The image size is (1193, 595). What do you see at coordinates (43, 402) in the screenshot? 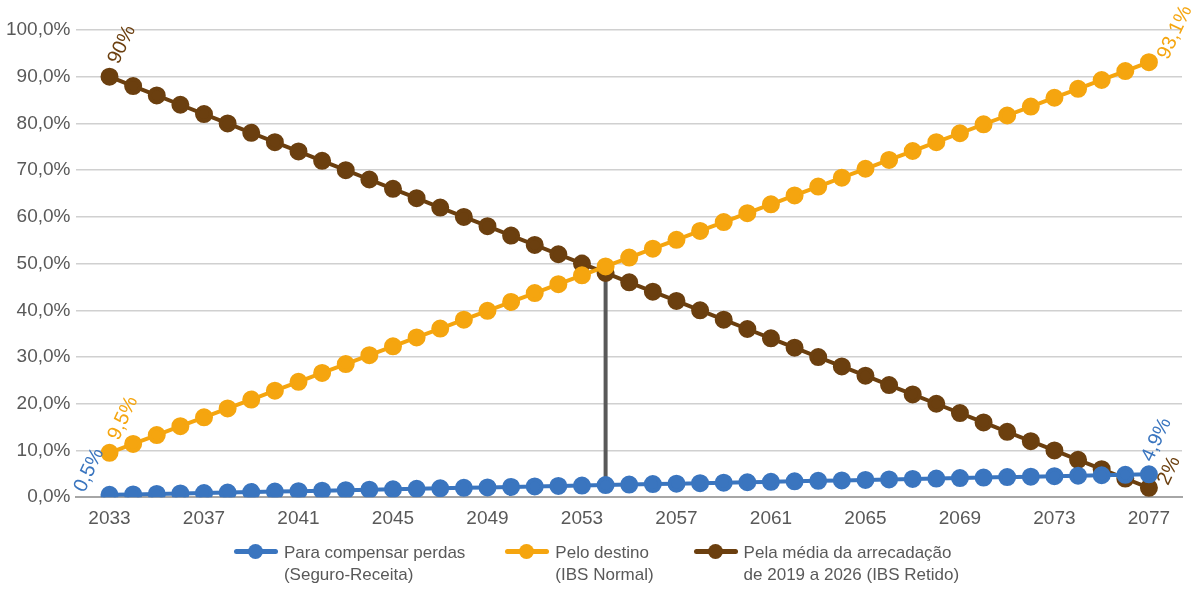
I see `y-tick-label: 20,0%` at bounding box center [43, 402].